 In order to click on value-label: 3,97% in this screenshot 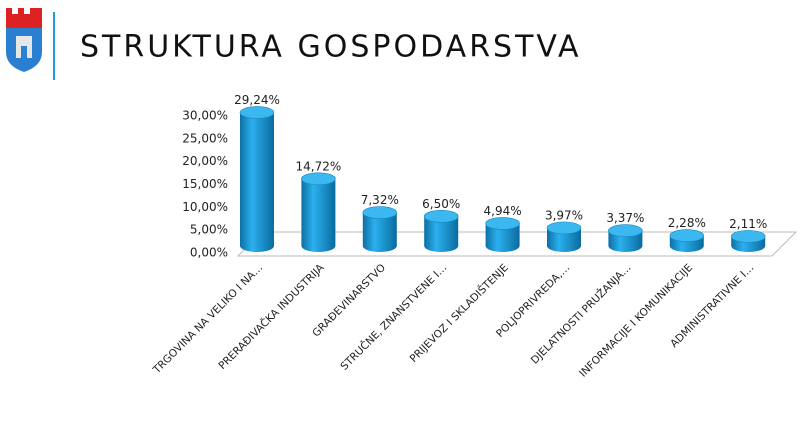, I will do `click(564, 215)`.